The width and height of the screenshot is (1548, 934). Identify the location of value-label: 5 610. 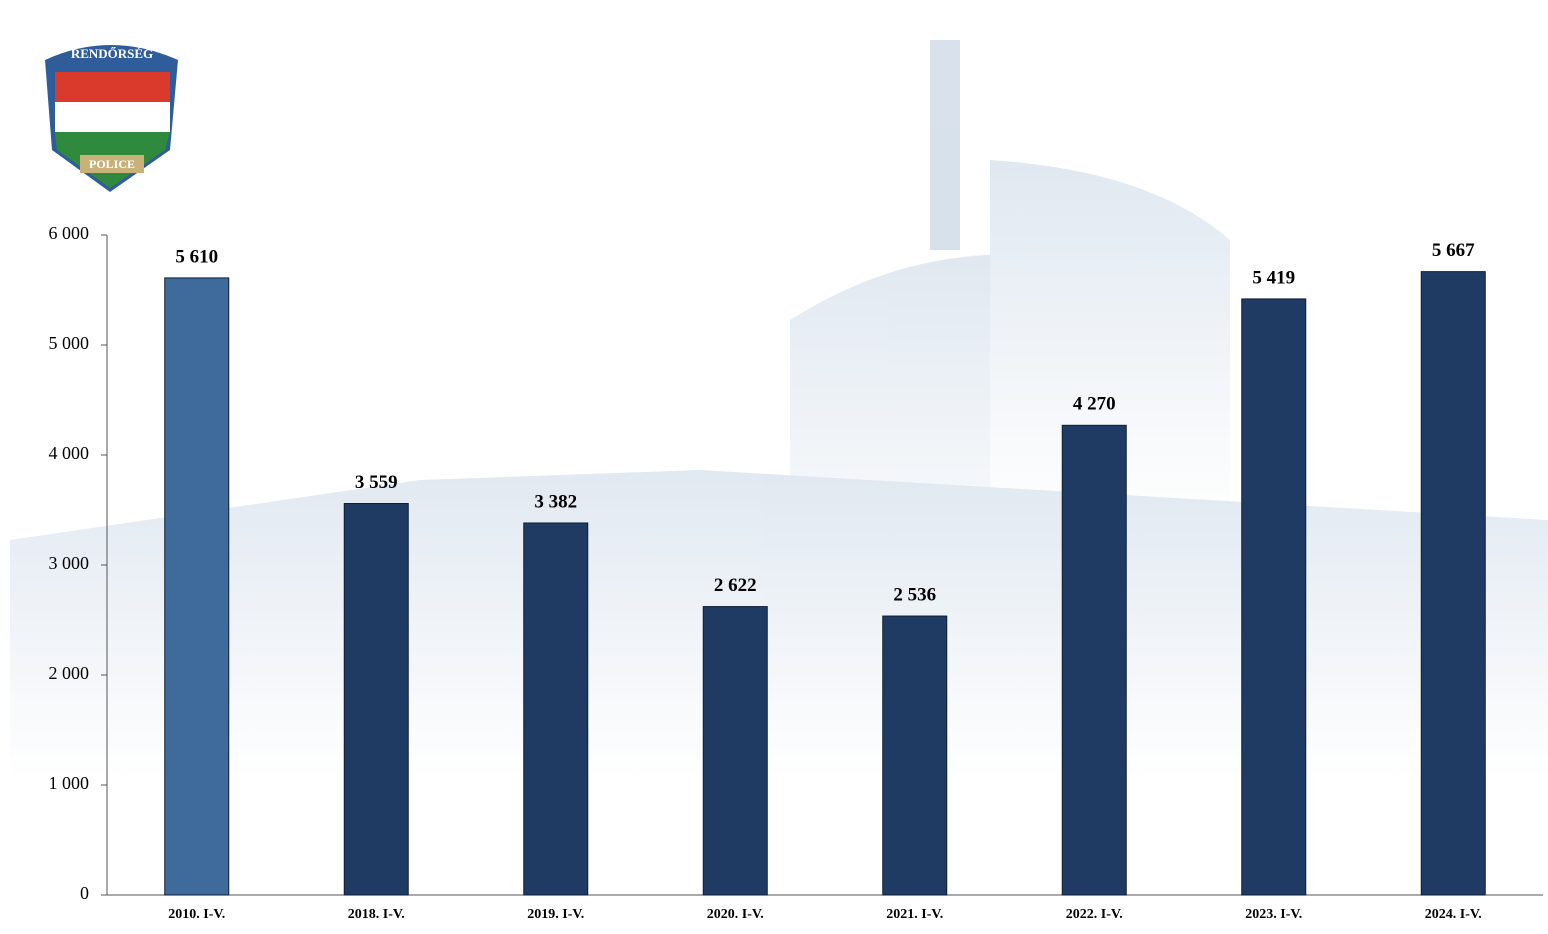
(196, 256).